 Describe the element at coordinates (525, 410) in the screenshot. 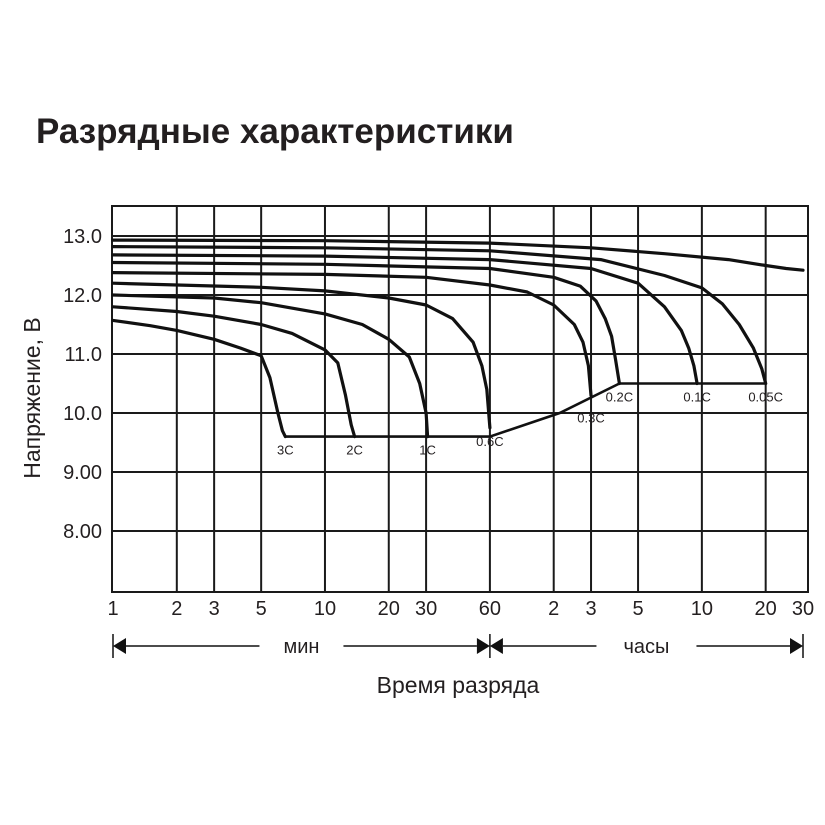

I see `end-voltage-line` at that location.